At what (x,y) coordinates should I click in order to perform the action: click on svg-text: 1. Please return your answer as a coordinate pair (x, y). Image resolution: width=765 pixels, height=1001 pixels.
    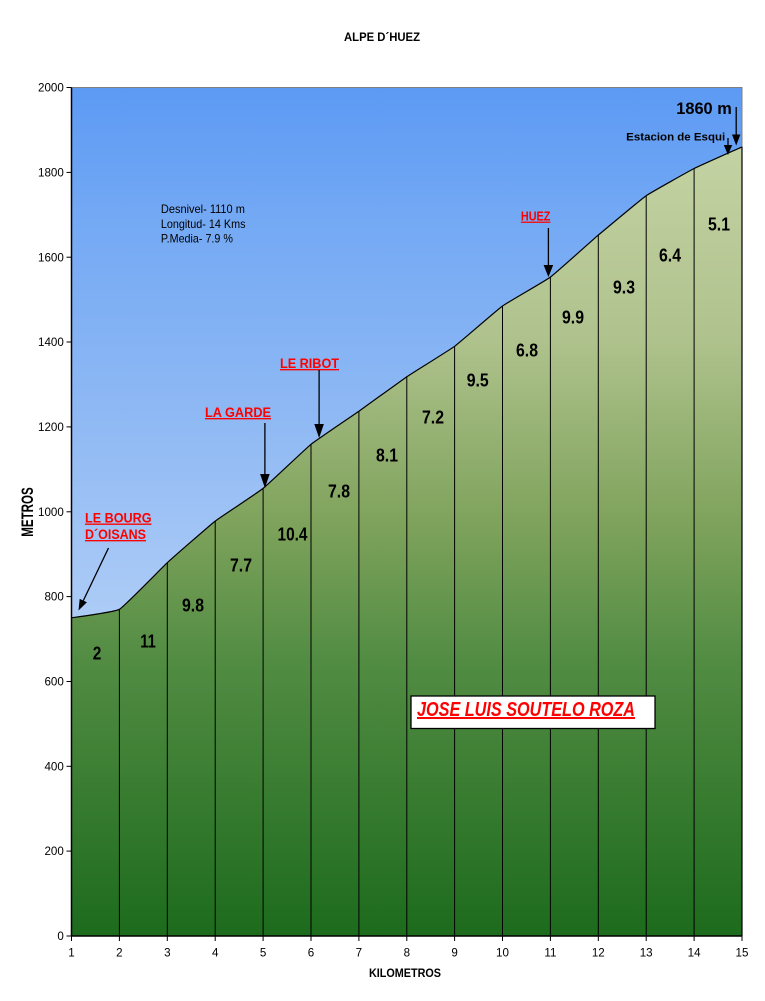
    Looking at the image, I should click on (71, 952).